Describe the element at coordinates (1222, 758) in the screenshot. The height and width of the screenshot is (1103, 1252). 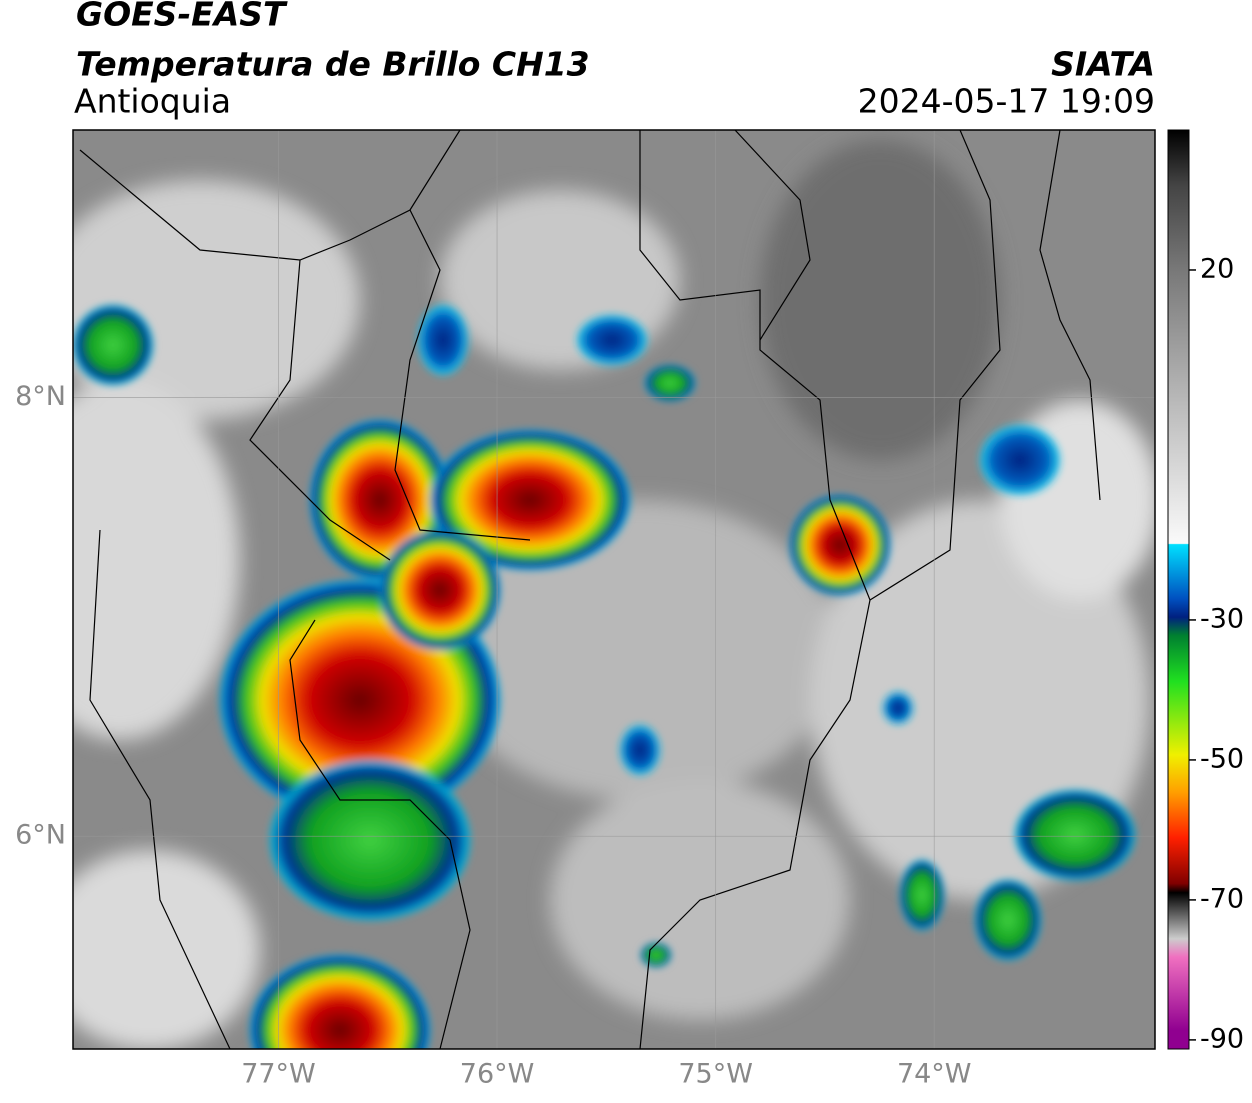
I see `colorbar-tick-label: -50` at that location.